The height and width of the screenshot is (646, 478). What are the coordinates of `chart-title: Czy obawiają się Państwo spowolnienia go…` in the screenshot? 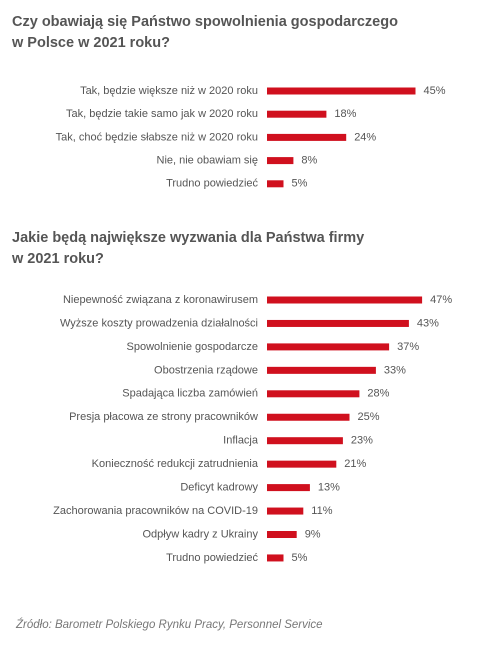 It's located at (205, 32).